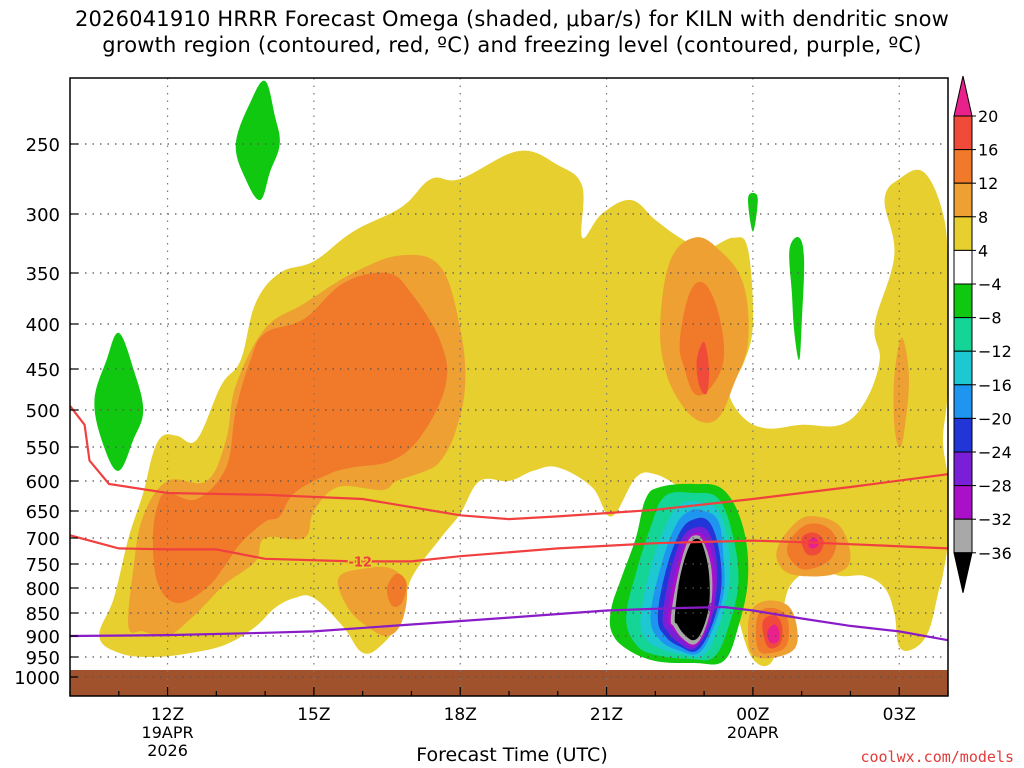 The width and height of the screenshot is (1024, 768). What do you see at coordinates (995, 385) in the screenshot?
I see `colorbar-label-8: −16` at bounding box center [995, 385].